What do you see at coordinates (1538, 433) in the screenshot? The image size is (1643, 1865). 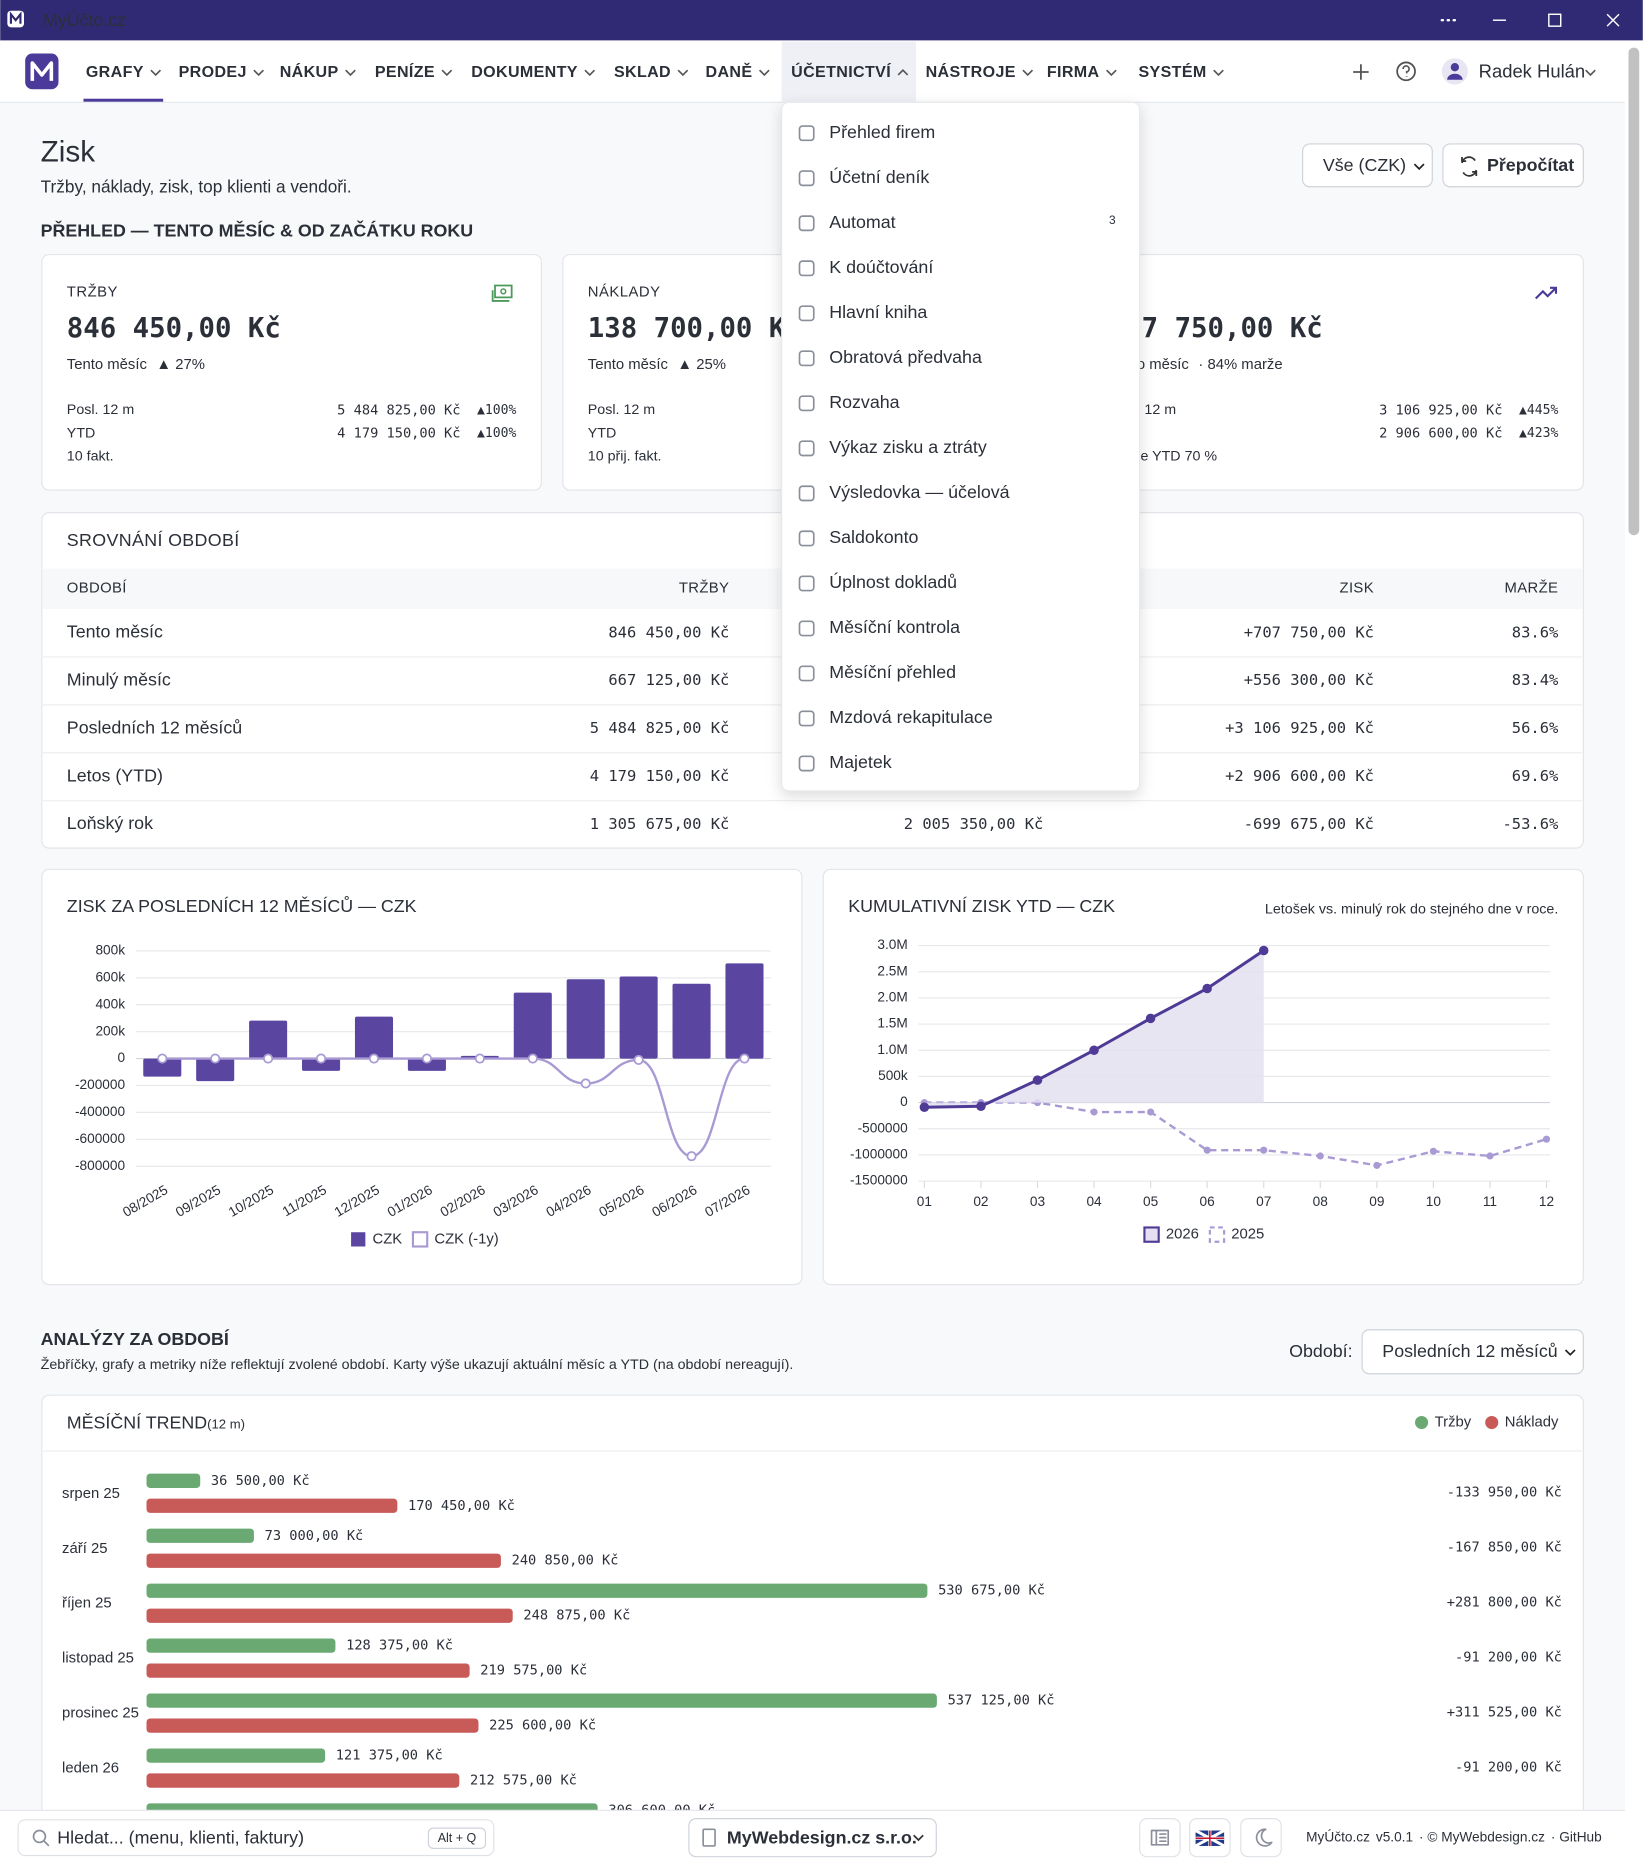 I see `kpi-row-change: ▲423%` at bounding box center [1538, 433].